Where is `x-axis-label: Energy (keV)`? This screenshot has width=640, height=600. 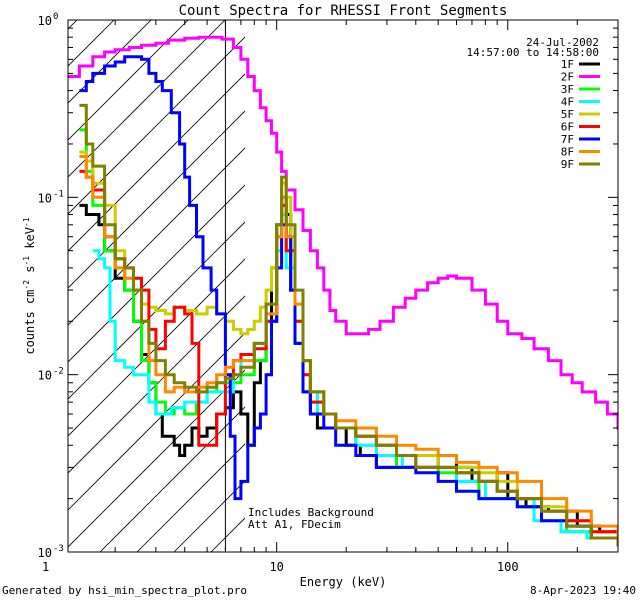 x-axis-label: Energy (keV) is located at coordinates (343, 582).